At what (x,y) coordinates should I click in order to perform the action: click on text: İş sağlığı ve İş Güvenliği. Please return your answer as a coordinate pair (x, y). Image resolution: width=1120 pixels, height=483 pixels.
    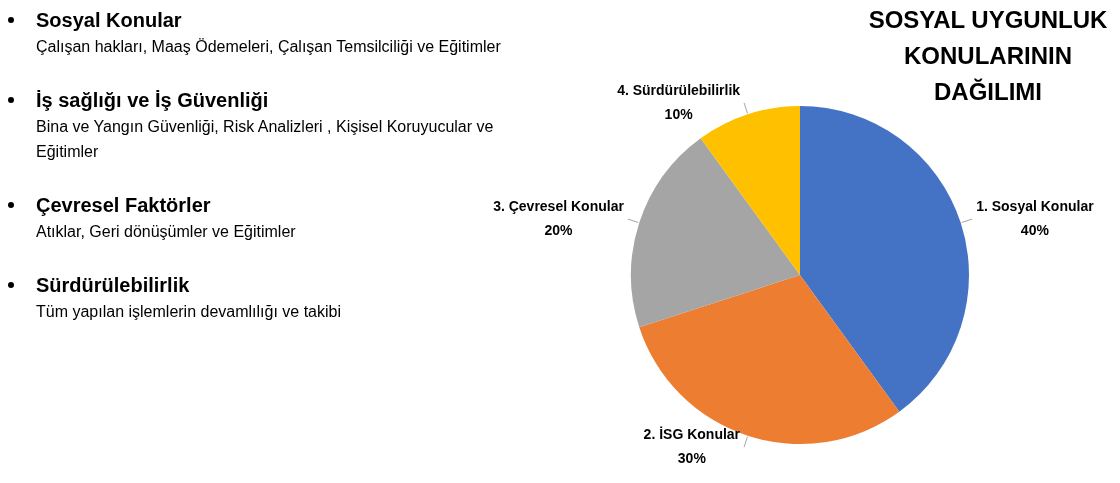
    Looking at the image, I should click on (153, 100).